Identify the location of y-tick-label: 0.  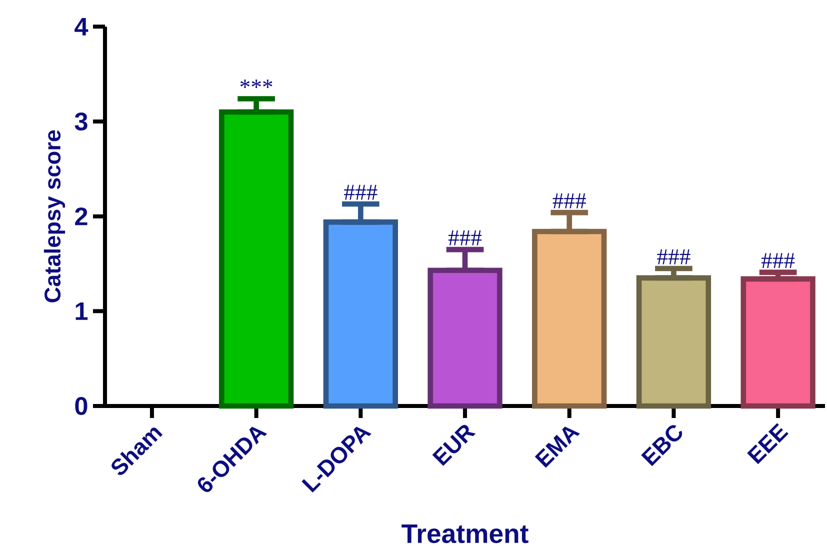
(81, 406).